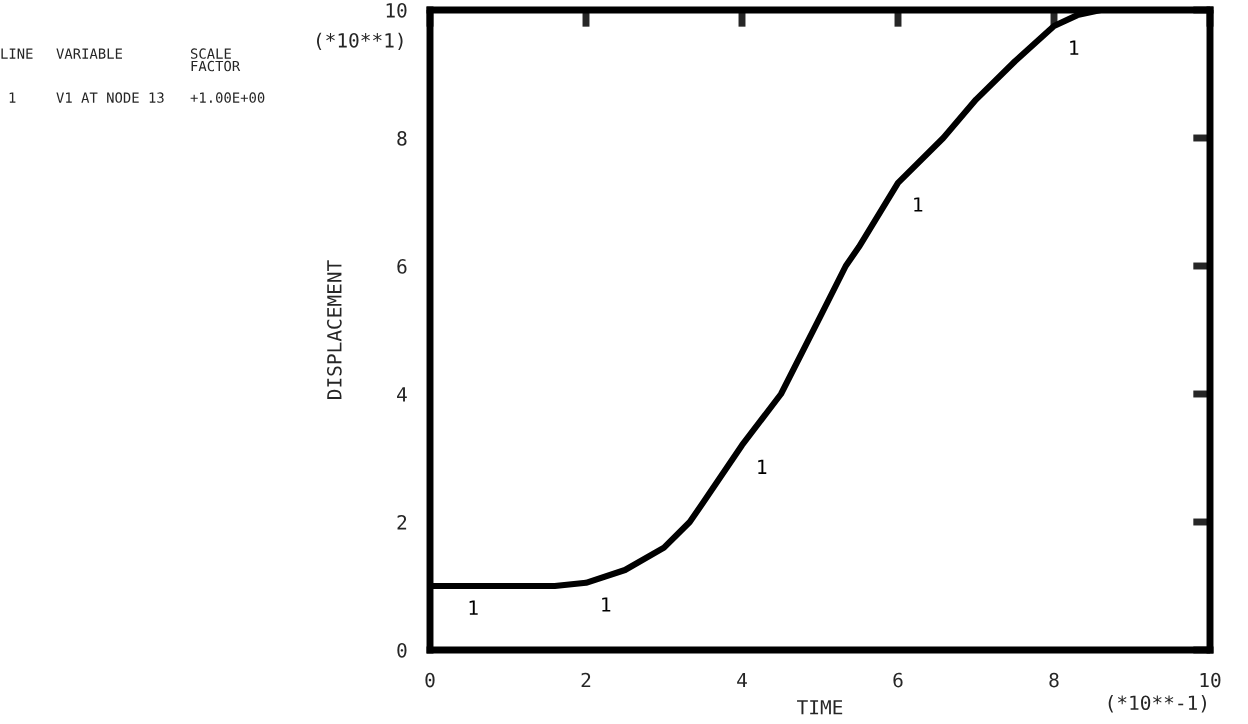  Describe the element at coordinates (742, 680) in the screenshot. I see `x-tick-label: 4` at that location.